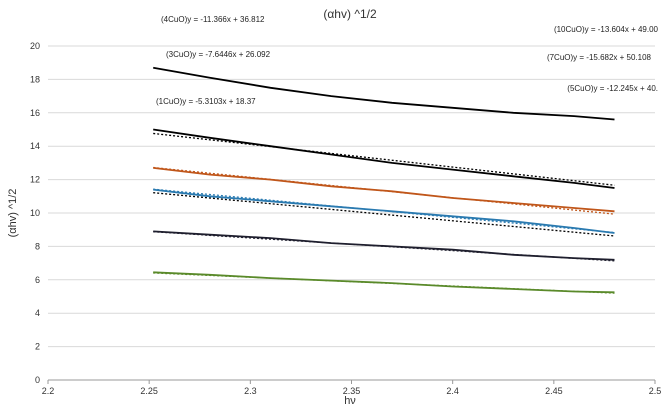  Describe the element at coordinates (37, 347) in the screenshot. I see `y-tick-label: 2` at that location.